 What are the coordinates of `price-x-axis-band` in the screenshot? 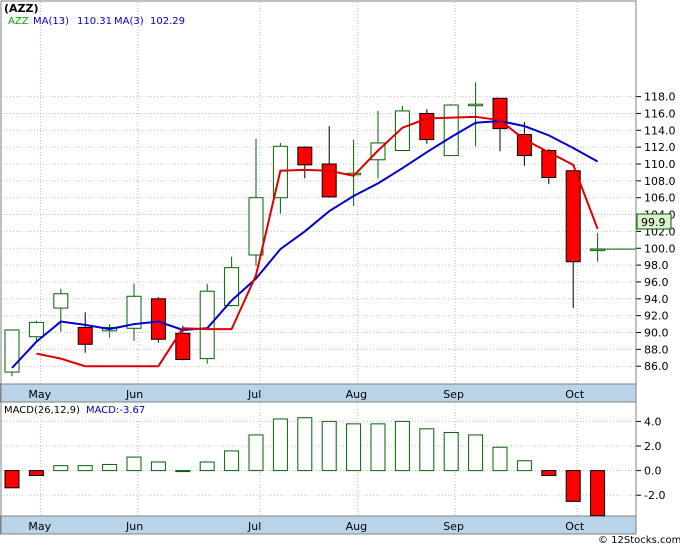 It's located at (318, 393).